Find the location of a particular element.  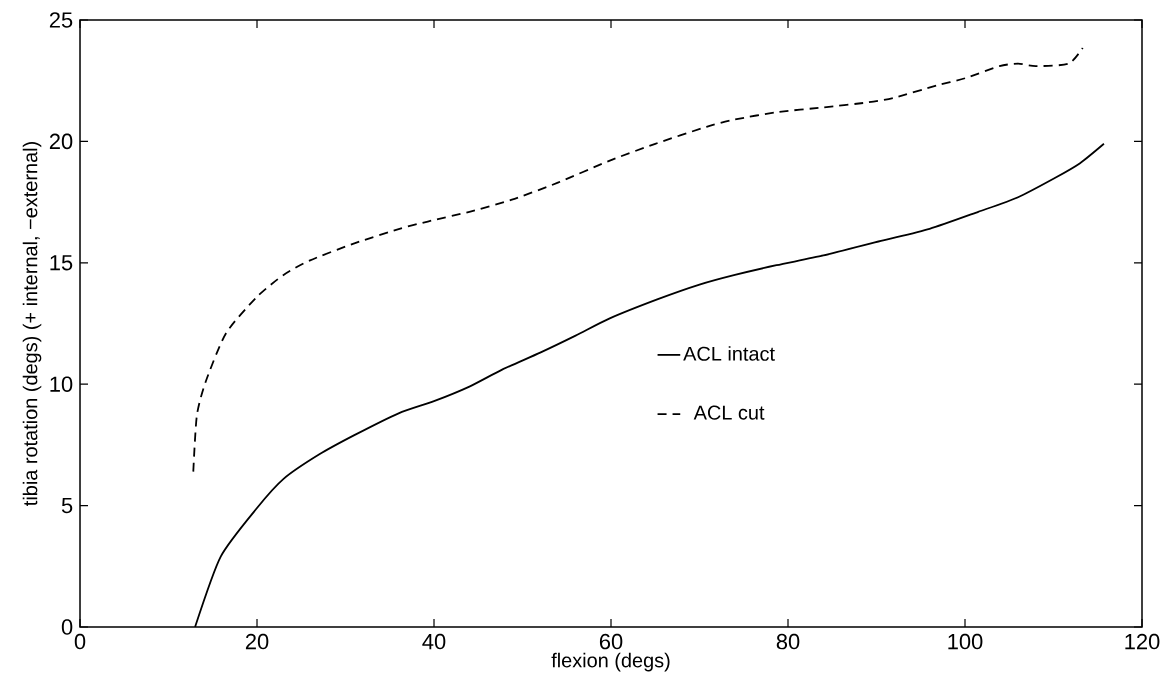

y-tick-label: 15 is located at coordinates (61, 263).